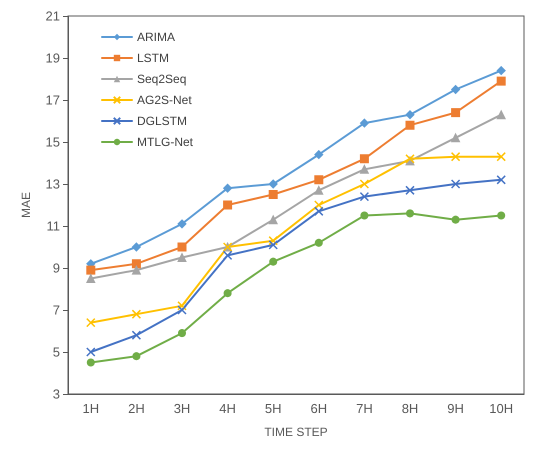 This screenshot has height=456, width=542. I want to click on x-tick-label: 2H, so click(136, 408).